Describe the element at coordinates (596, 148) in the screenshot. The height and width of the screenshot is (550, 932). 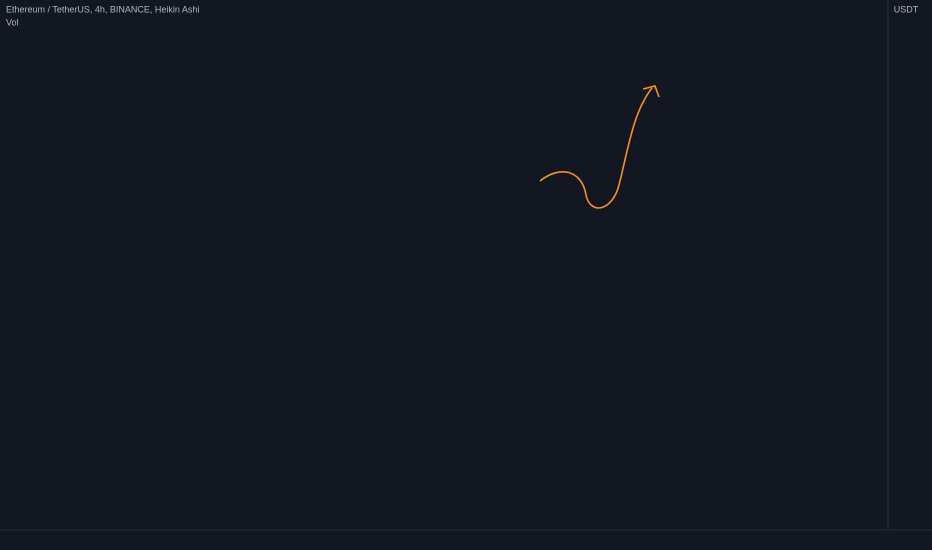
I see `hand-drawn-arrow` at that location.